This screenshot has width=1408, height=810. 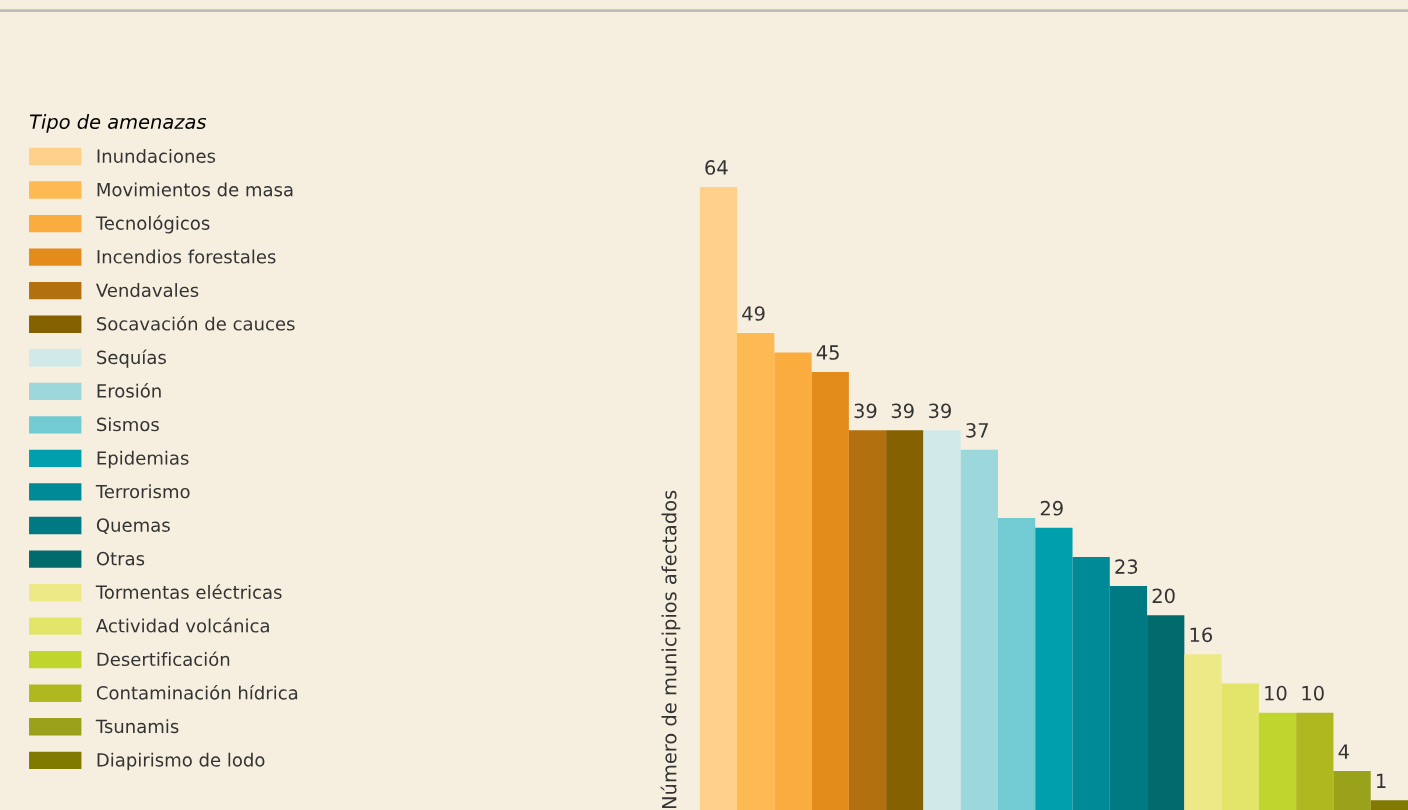 What do you see at coordinates (163, 659) in the screenshot?
I see `legend-label: Desertificación` at bounding box center [163, 659].